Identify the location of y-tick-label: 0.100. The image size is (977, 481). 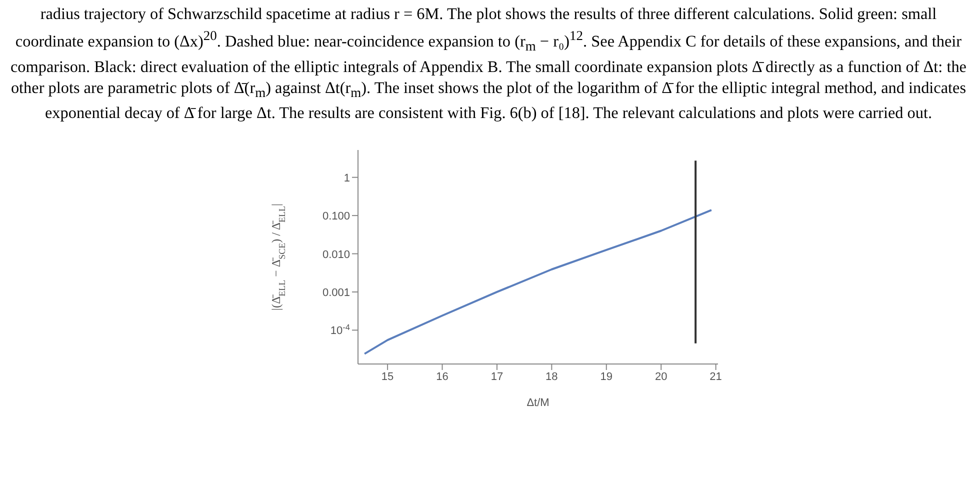
(336, 216).